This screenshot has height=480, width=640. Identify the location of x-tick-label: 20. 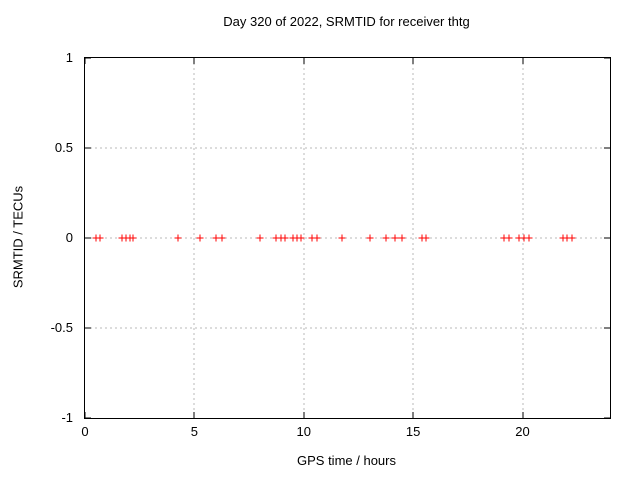
(522, 431).